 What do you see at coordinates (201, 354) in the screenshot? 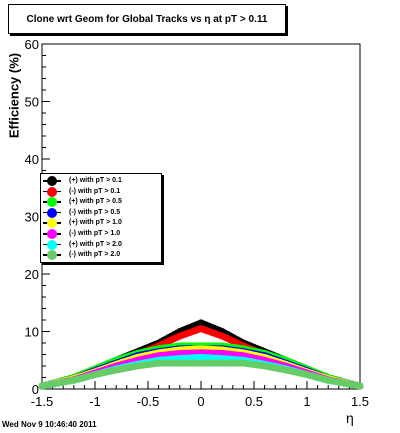
I see `data-marks` at bounding box center [201, 354].